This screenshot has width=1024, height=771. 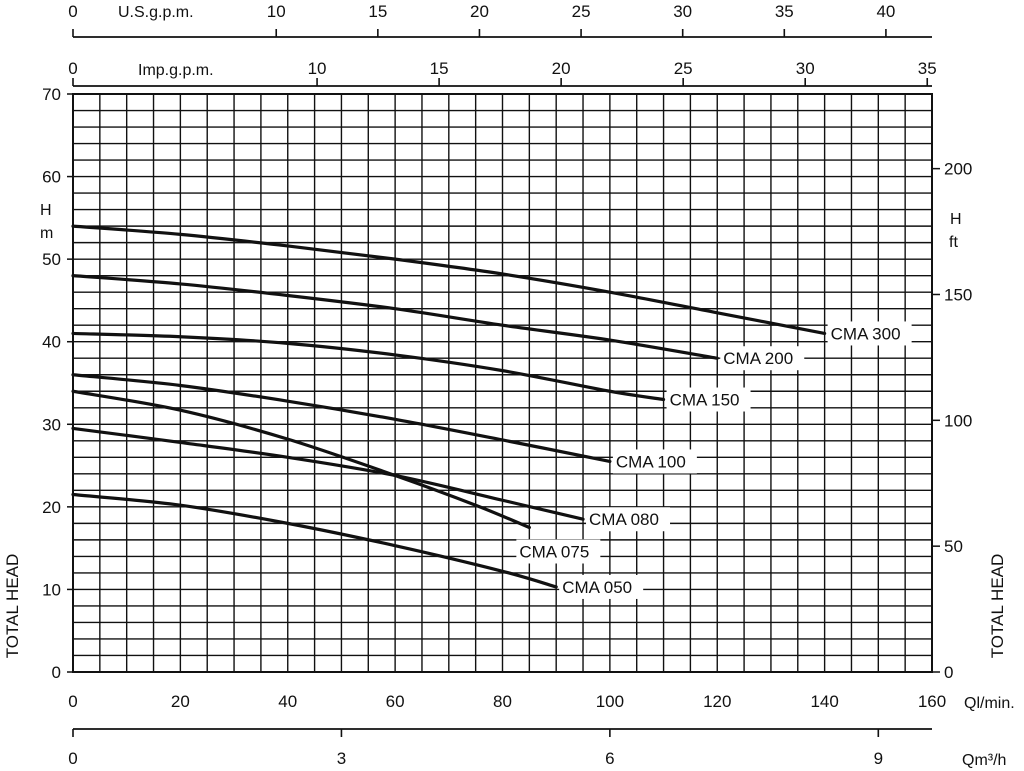 I want to click on impgpm-tick-label: 15, so click(x=439, y=68).